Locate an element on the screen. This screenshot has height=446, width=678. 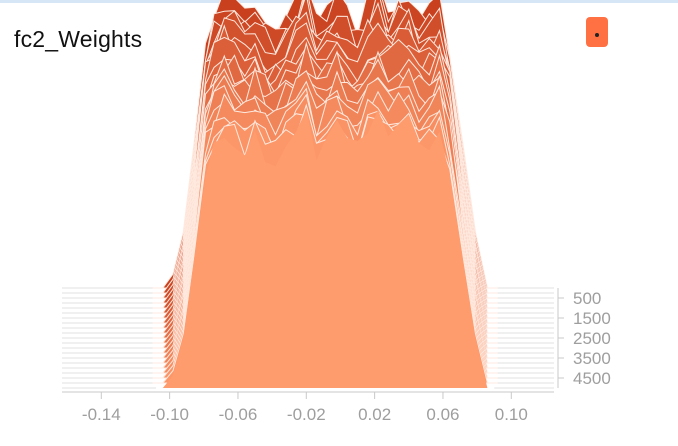
step-tick-label: 2500 is located at coordinates (592, 338).